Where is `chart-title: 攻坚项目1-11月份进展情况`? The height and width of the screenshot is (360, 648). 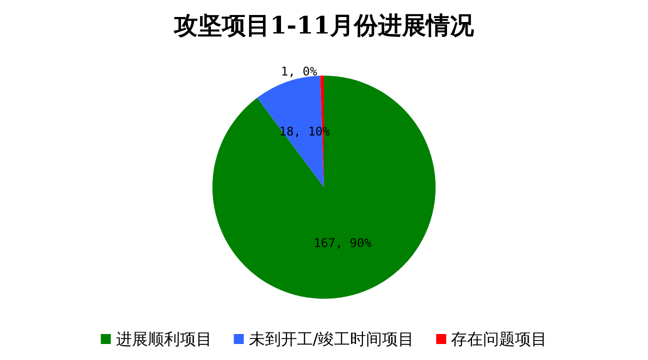 chart-title: 攻坚项目1-11月份进展情况 is located at coordinates (324, 25).